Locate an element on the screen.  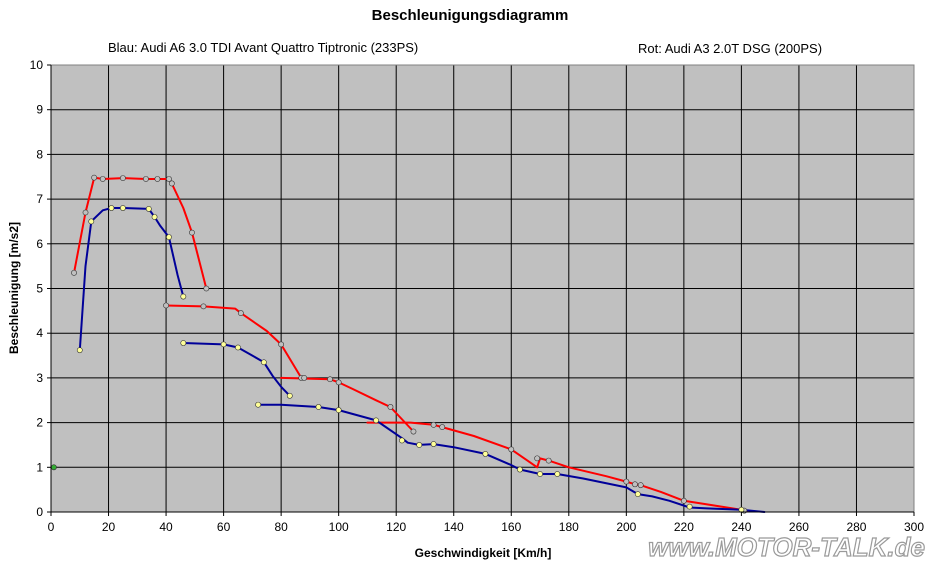
x-axis-label: Geschwindigkeit [Km/h] is located at coordinates (483, 553).